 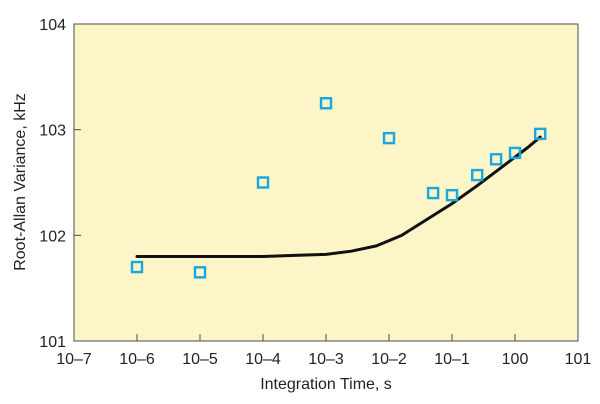 What do you see at coordinates (515, 359) in the screenshot?
I see `x-tick-label: 100` at bounding box center [515, 359].